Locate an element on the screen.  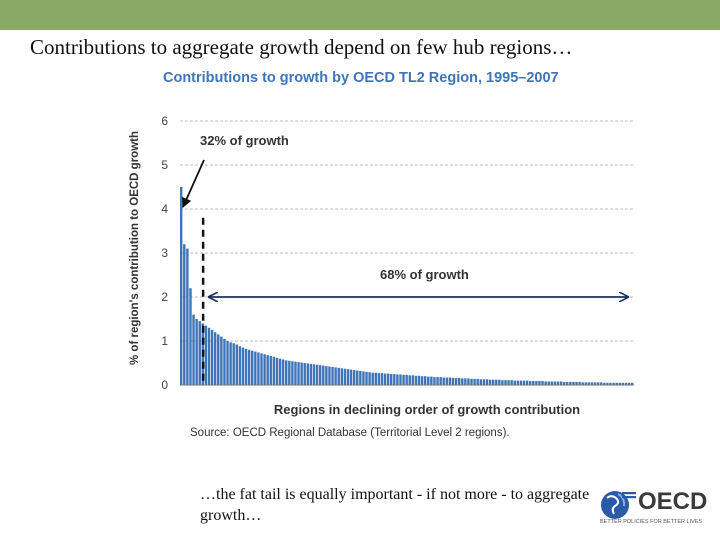
oecd-logo: OECD BETTER POLICIES FOR BETTER LIVES is located at coordinates (656, 510).